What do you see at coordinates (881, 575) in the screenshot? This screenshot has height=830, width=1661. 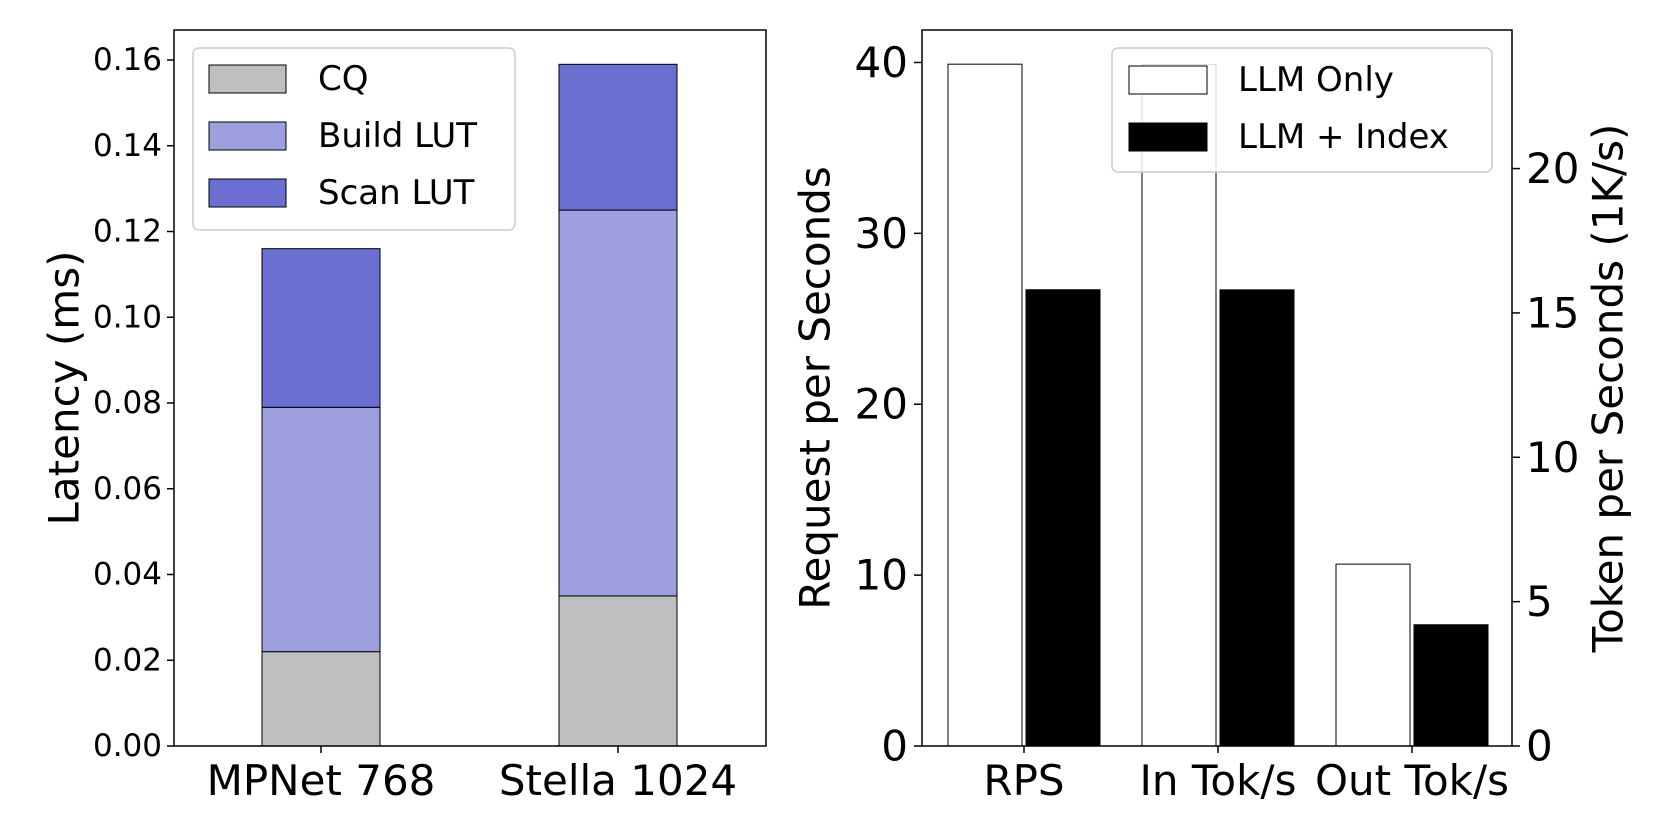 I see `y-tick-label: 10` at bounding box center [881, 575].